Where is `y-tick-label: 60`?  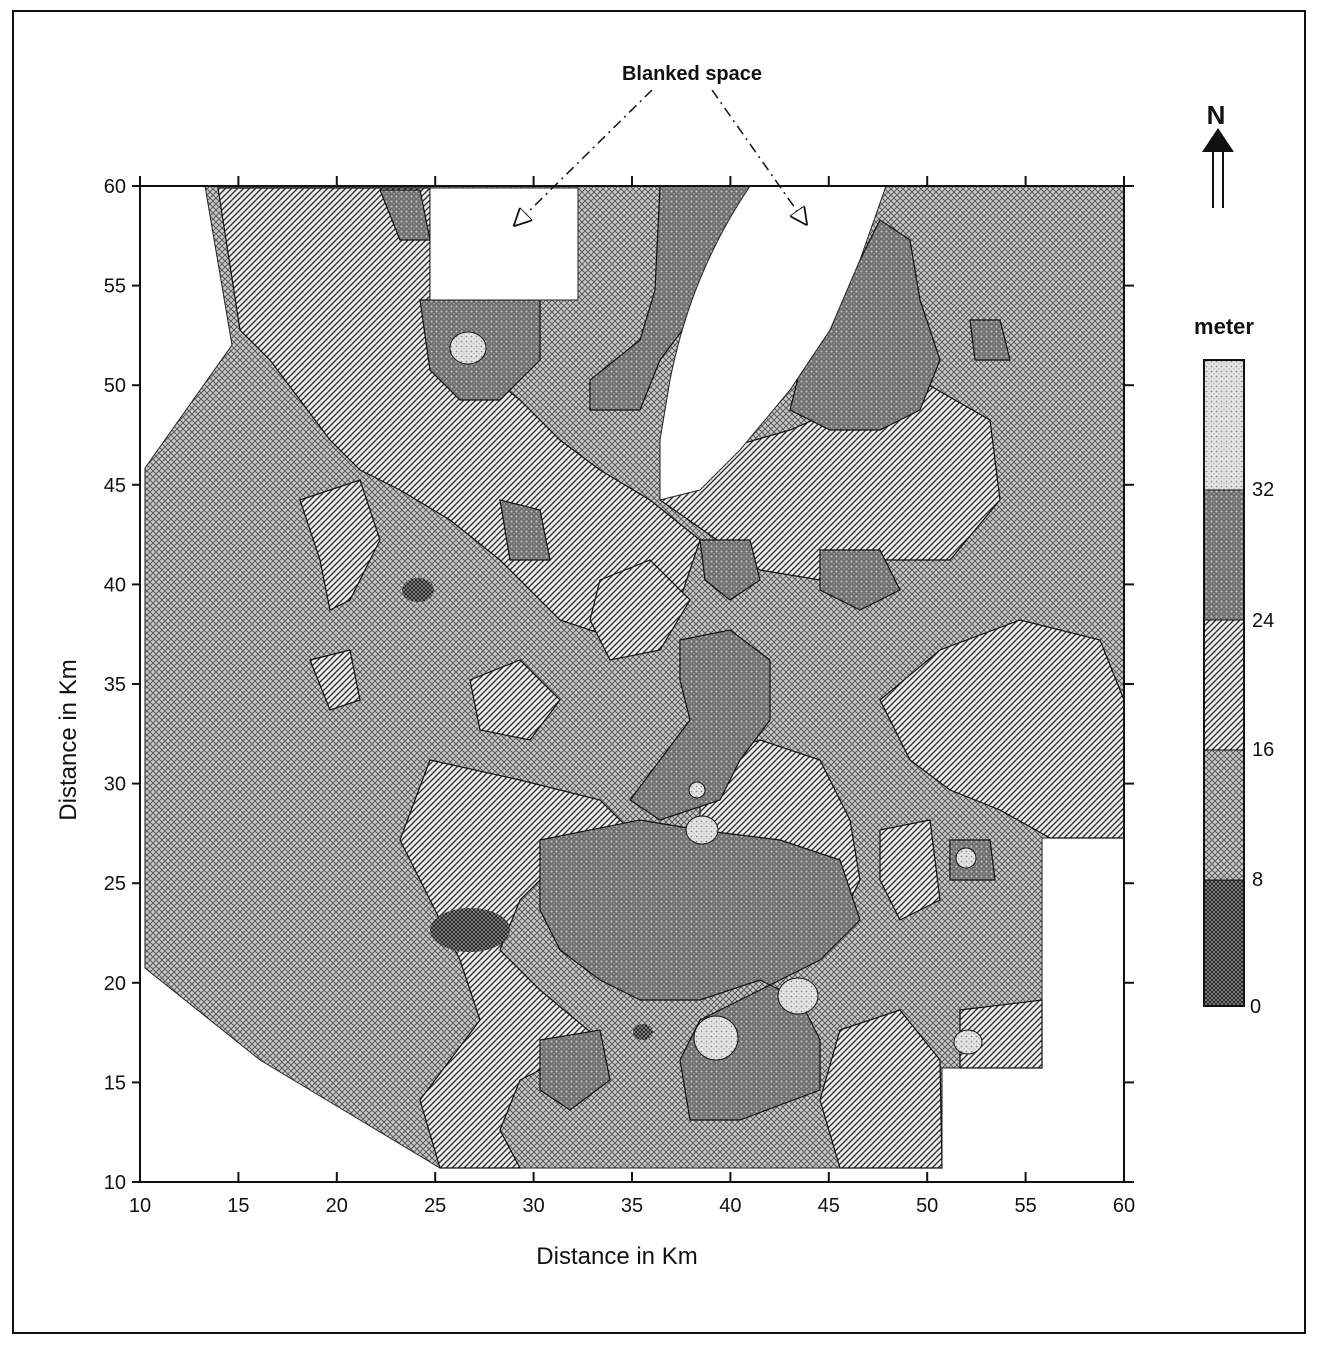
y-tick-label: 60 is located at coordinates (115, 187).